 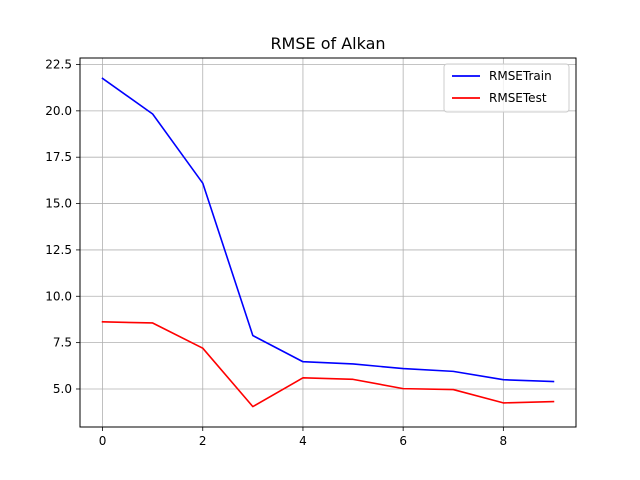 I want to click on y-tick-label: 17.5, so click(x=58, y=157).